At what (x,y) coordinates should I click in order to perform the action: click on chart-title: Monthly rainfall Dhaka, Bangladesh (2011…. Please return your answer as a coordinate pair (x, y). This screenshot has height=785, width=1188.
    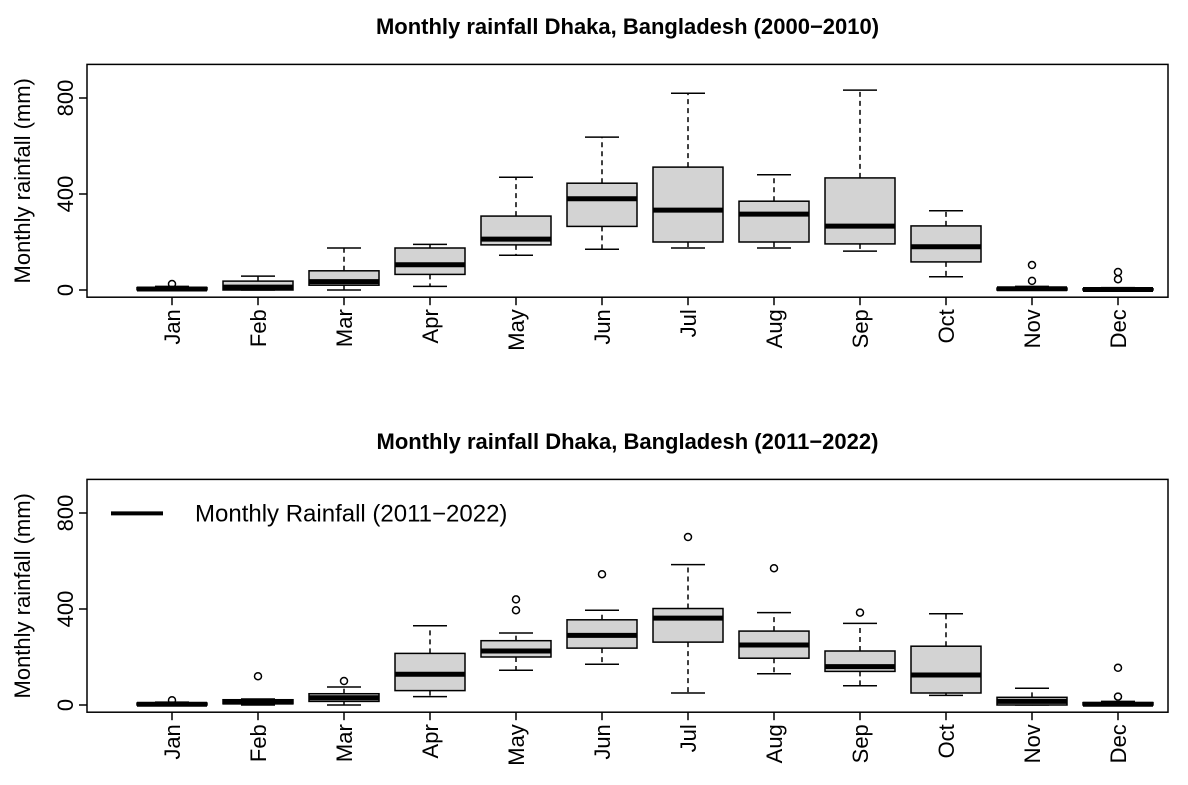
    Looking at the image, I should click on (628, 441).